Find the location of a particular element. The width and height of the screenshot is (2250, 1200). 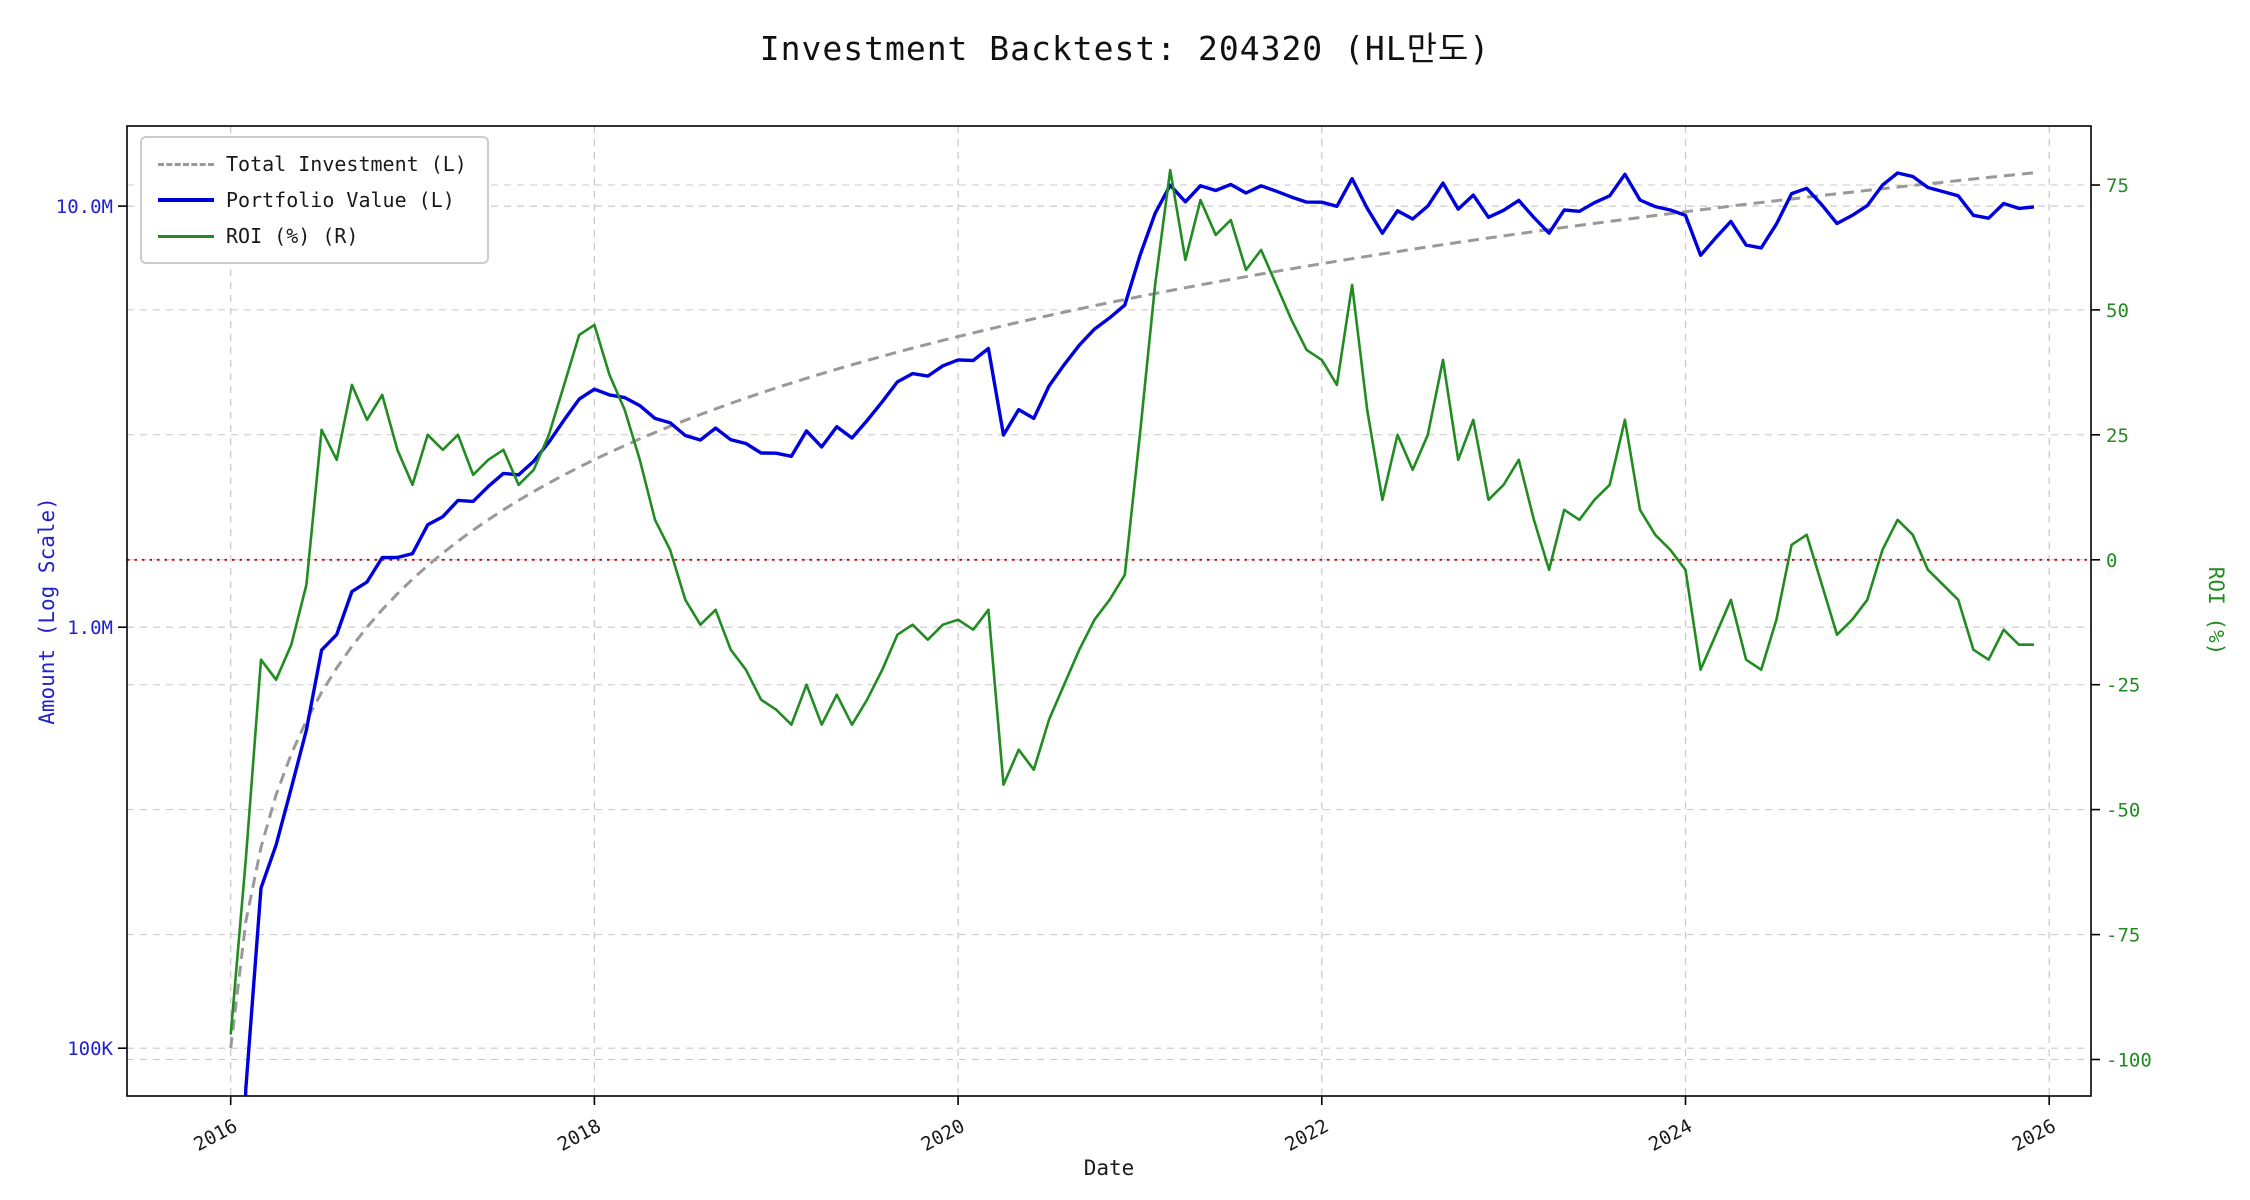

chart-title: Investment Backtest: 204320 (HL만도) is located at coordinates (1125, 48).